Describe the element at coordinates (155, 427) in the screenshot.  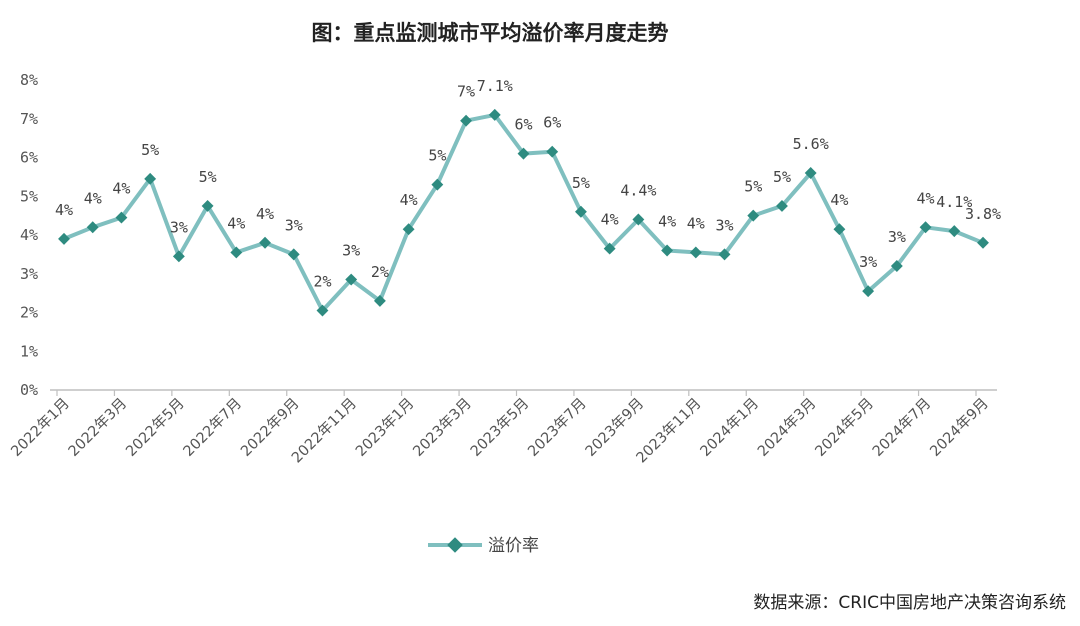
I see `x-tick-label: 2022年5月` at that location.